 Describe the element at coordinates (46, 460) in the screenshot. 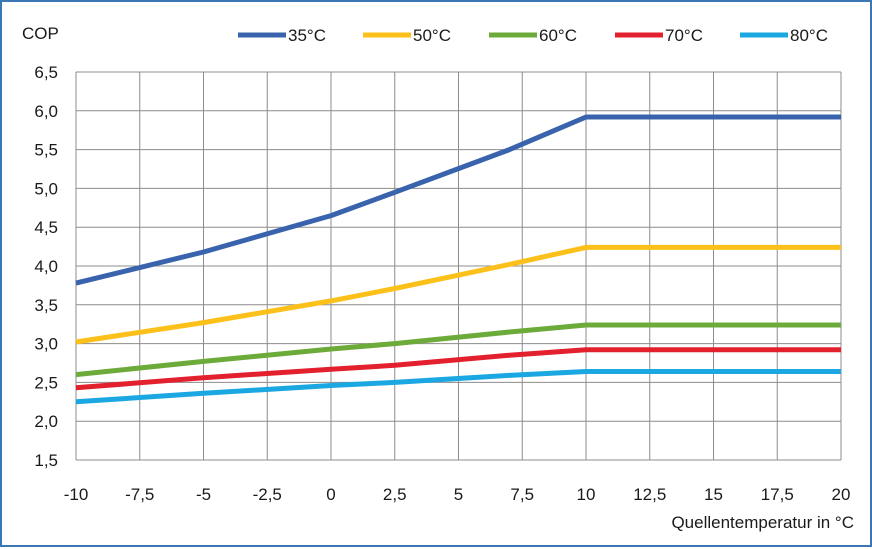

I see `y-tick-label: 1,5` at that location.